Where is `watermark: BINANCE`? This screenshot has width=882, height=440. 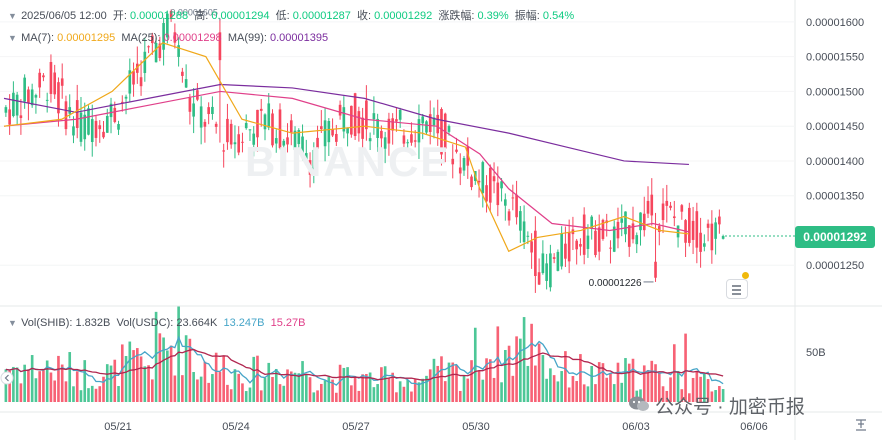 watermark: BINANCE is located at coordinates (348, 161).